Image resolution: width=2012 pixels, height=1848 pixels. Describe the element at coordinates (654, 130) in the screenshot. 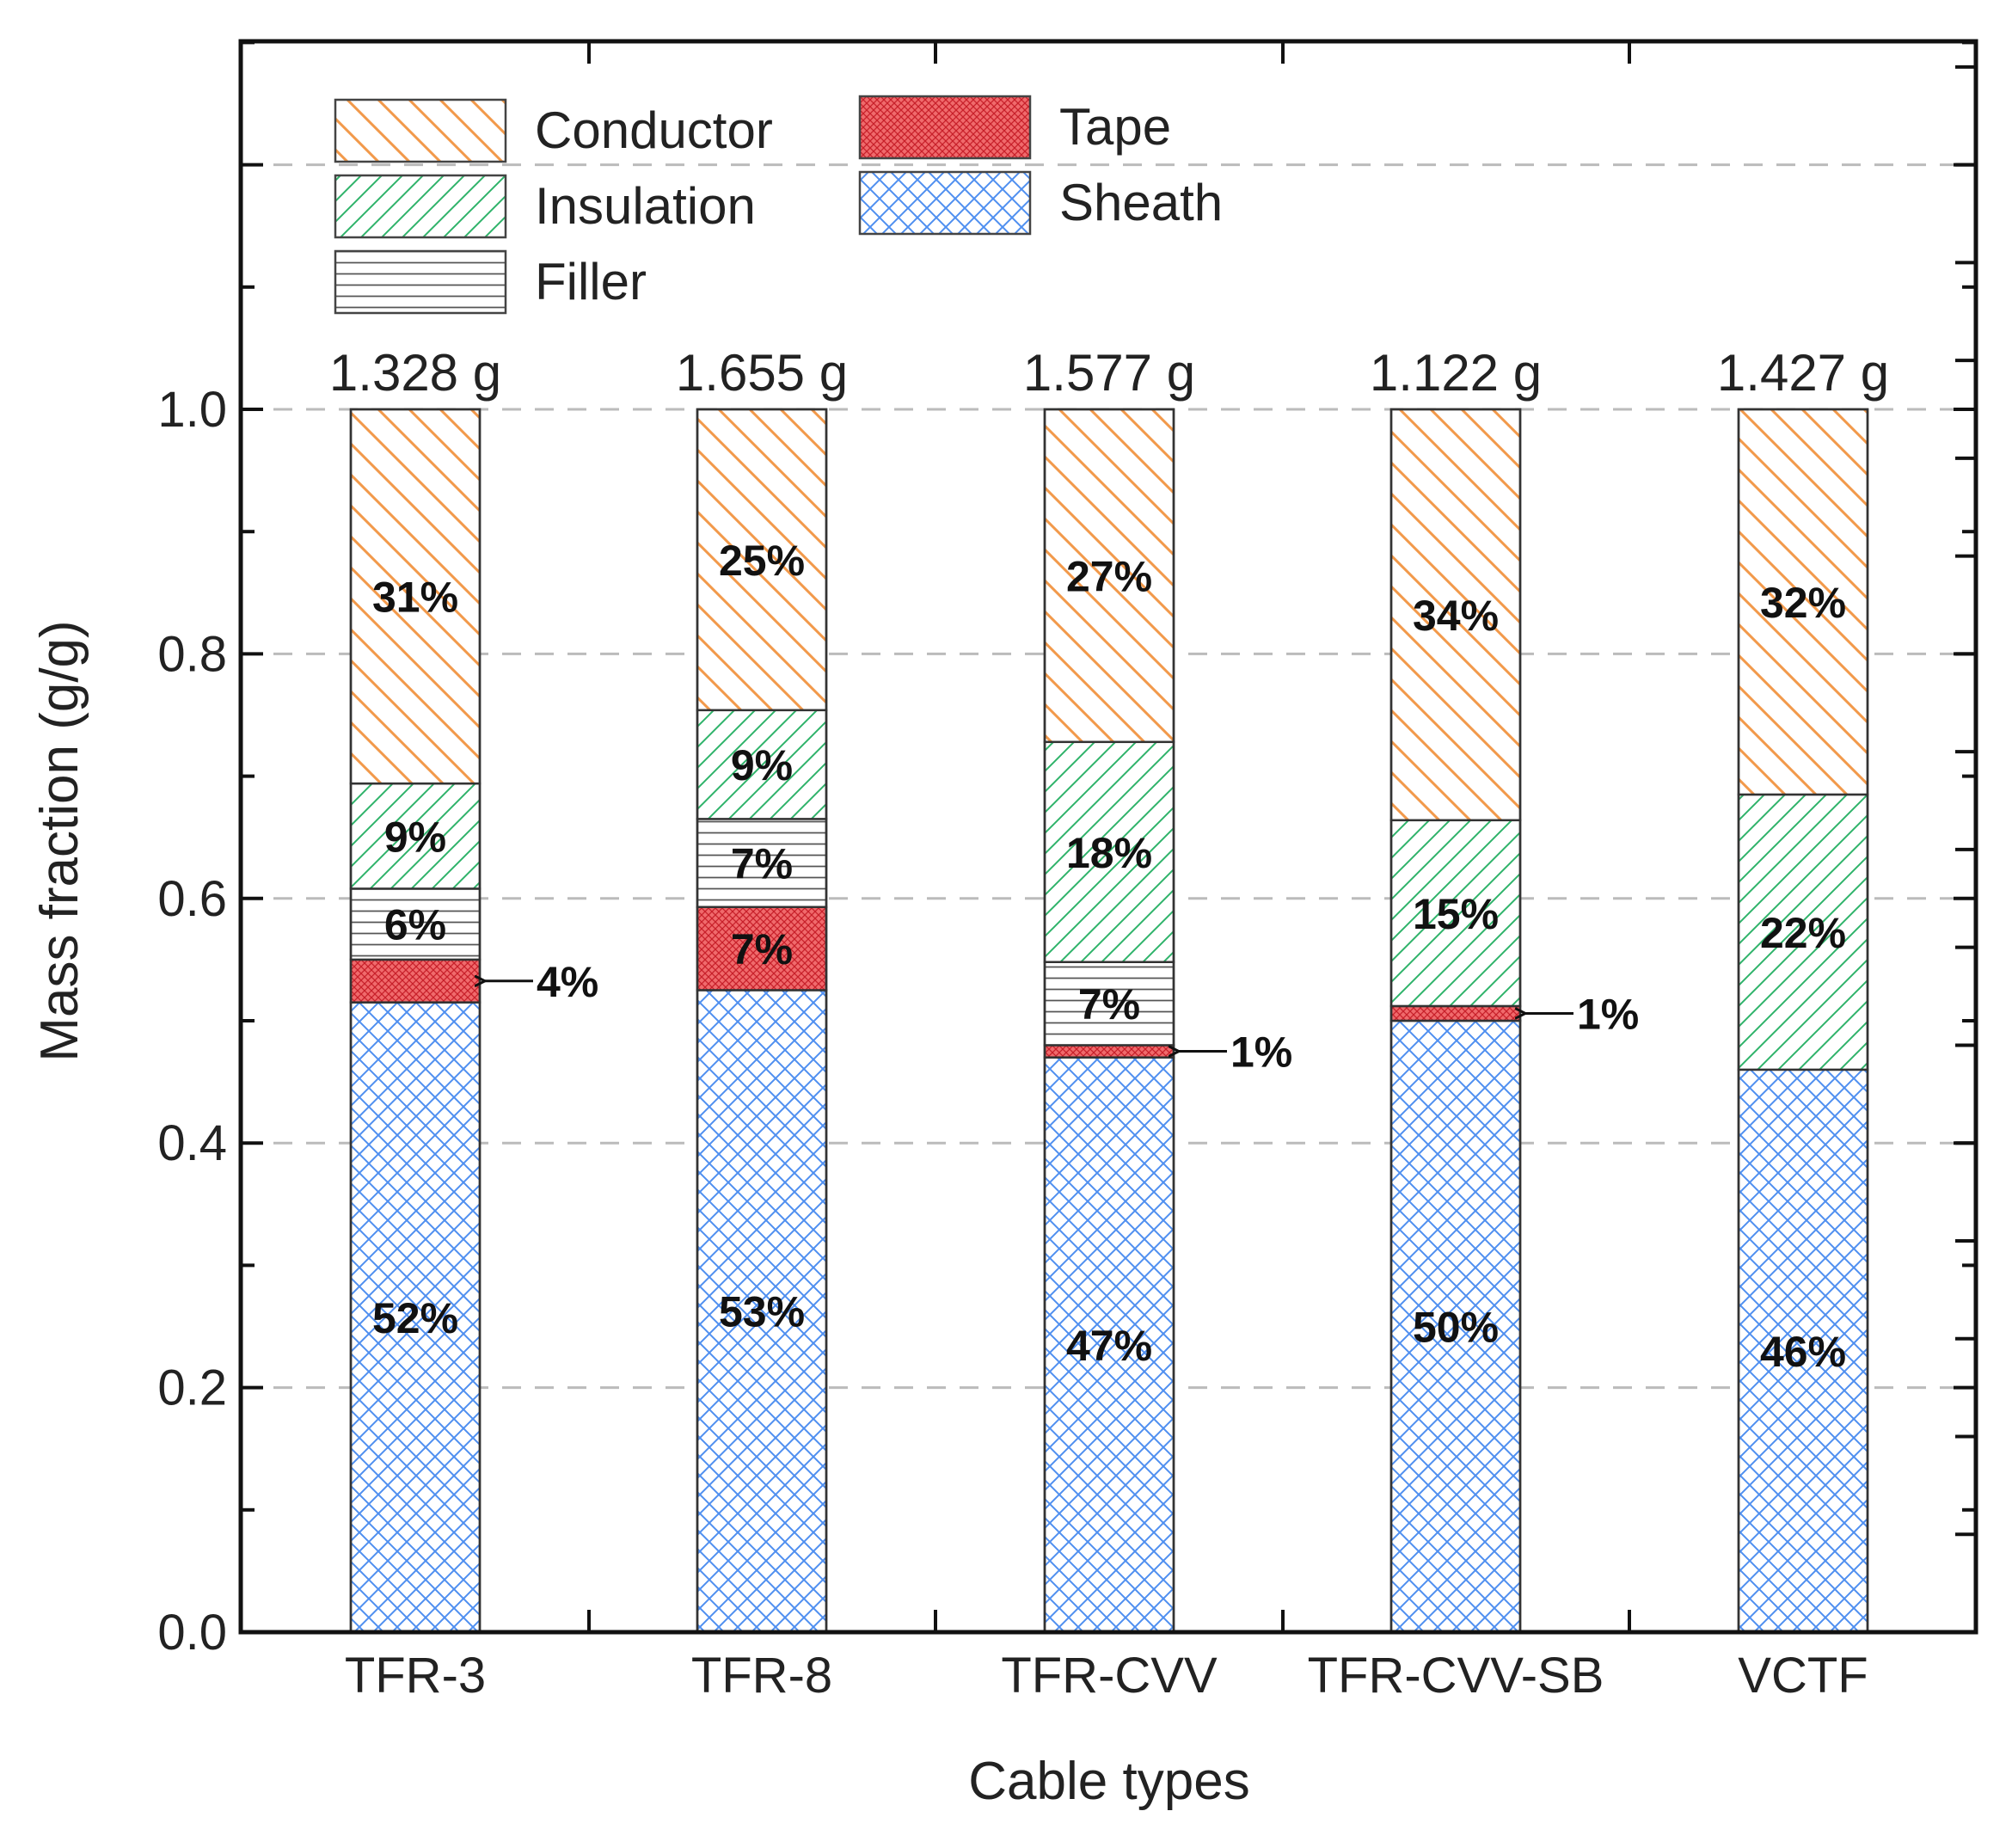

I see `legend-label: Conductor` at that location.